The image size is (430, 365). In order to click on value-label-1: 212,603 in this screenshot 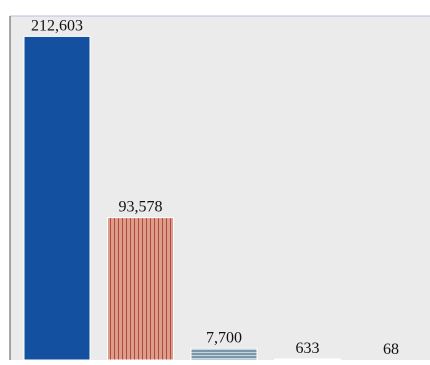, I will do `click(57, 25)`.